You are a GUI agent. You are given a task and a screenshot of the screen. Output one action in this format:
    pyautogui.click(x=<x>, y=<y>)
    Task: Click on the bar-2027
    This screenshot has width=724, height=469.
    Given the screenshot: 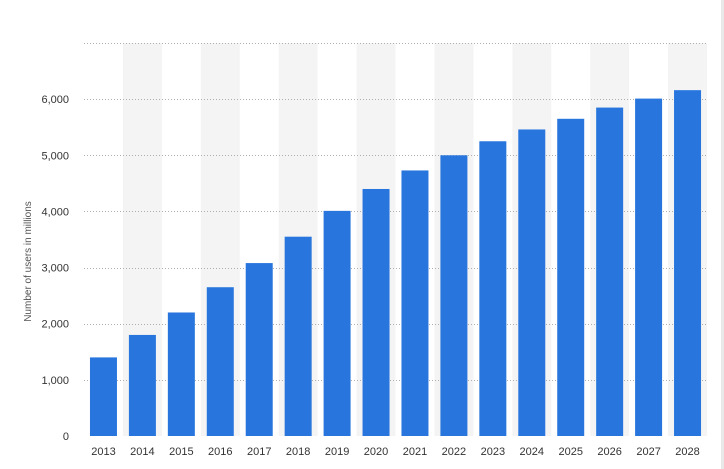 What is the action you would take?
    pyautogui.click(x=649, y=267)
    